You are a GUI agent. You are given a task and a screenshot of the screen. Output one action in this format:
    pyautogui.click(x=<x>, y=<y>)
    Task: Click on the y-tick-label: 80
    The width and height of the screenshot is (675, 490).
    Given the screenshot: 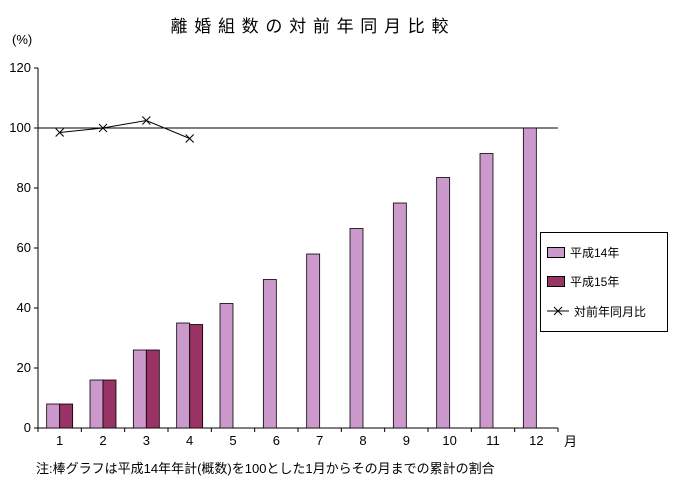 What is the action you would take?
    pyautogui.click(x=24, y=187)
    